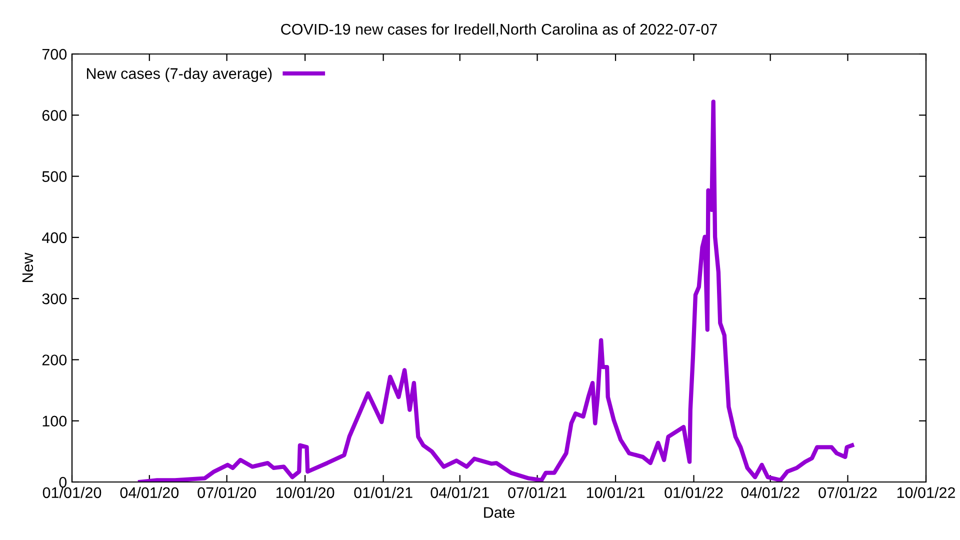 The width and height of the screenshot is (960, 540). I want to click on x-tick-label: 10/01/21, so click(615, 492).